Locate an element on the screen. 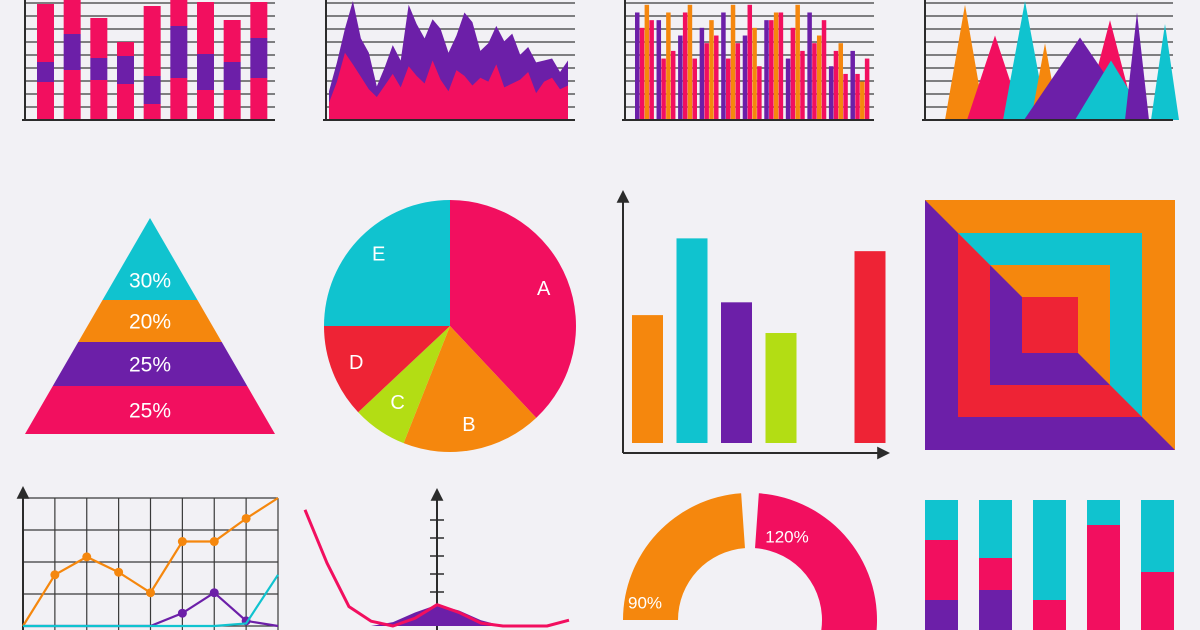 The width and height of the screenshot is (1200, 630). x-axis-arrow is located at coordinates (883, 453).